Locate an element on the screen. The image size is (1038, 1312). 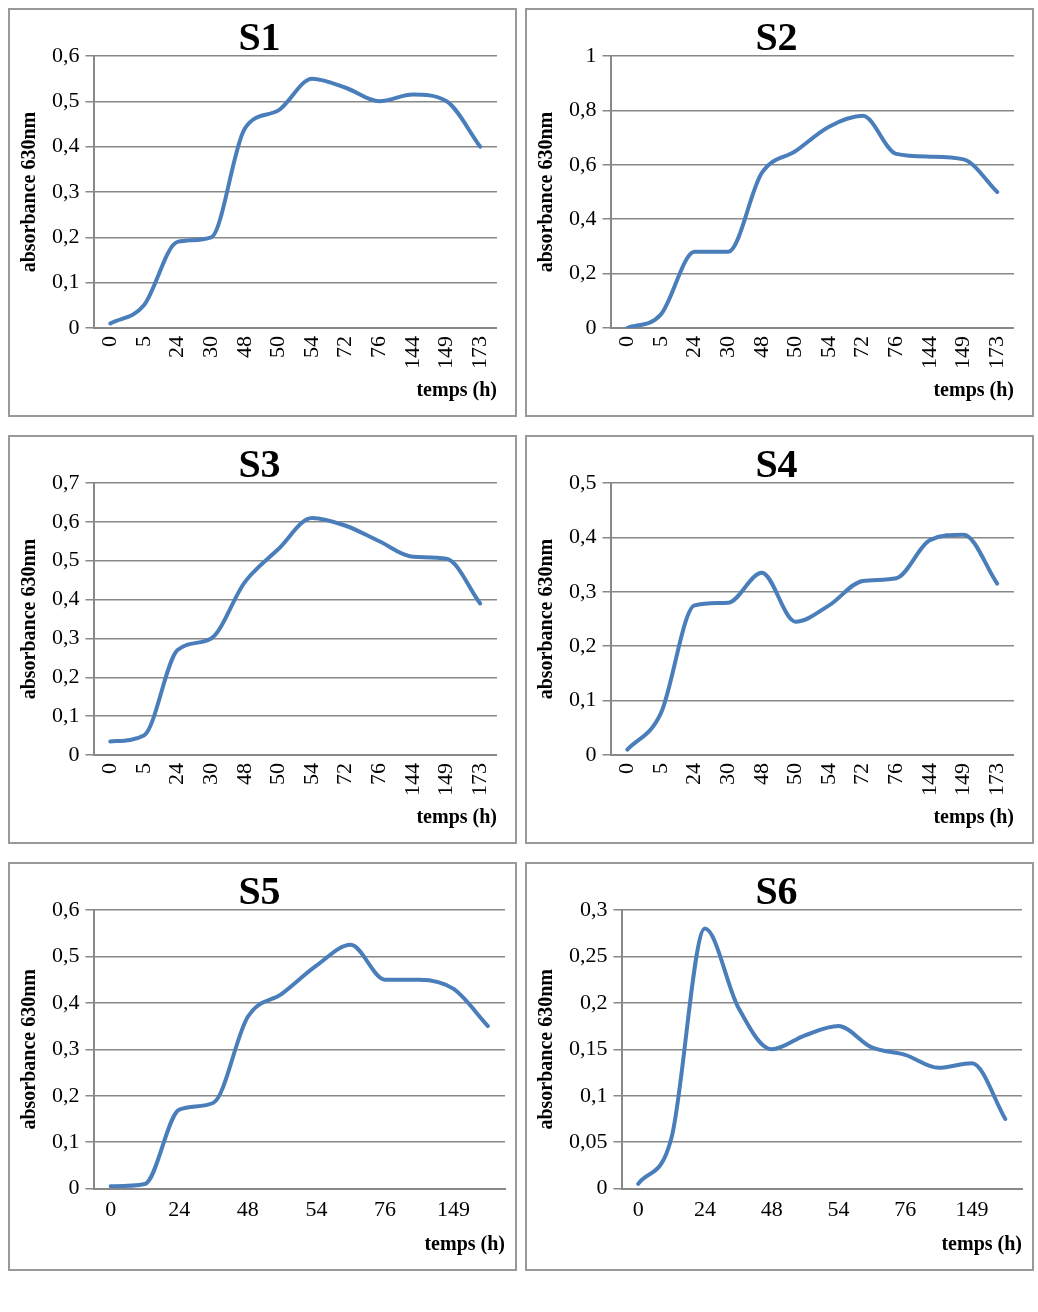
y-tick-label: 0,8 is located at coordinates (583, 109).